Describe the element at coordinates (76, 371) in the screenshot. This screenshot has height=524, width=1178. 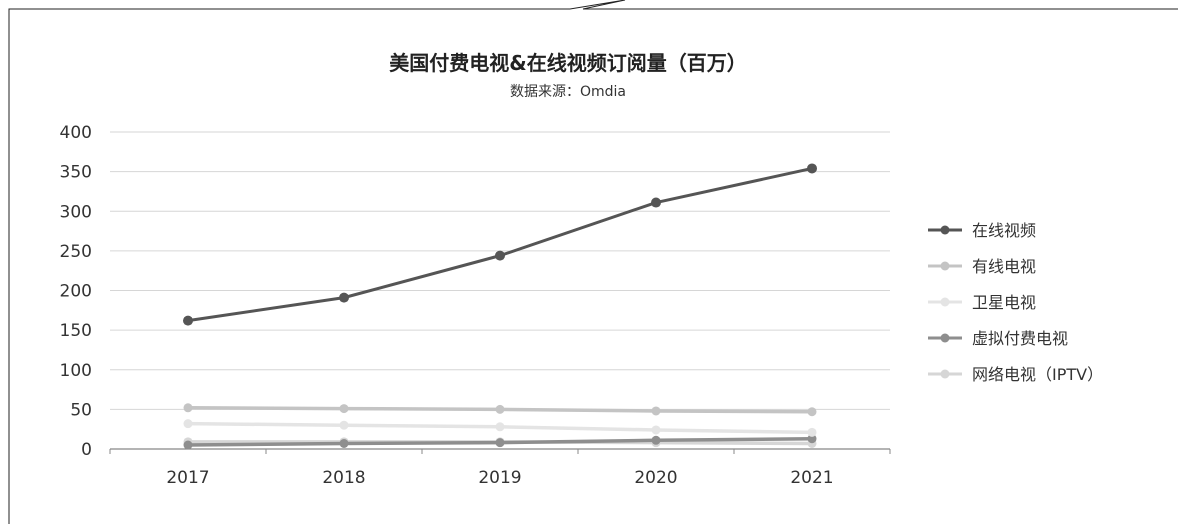
I see `y-tick-label: 100` at that location.